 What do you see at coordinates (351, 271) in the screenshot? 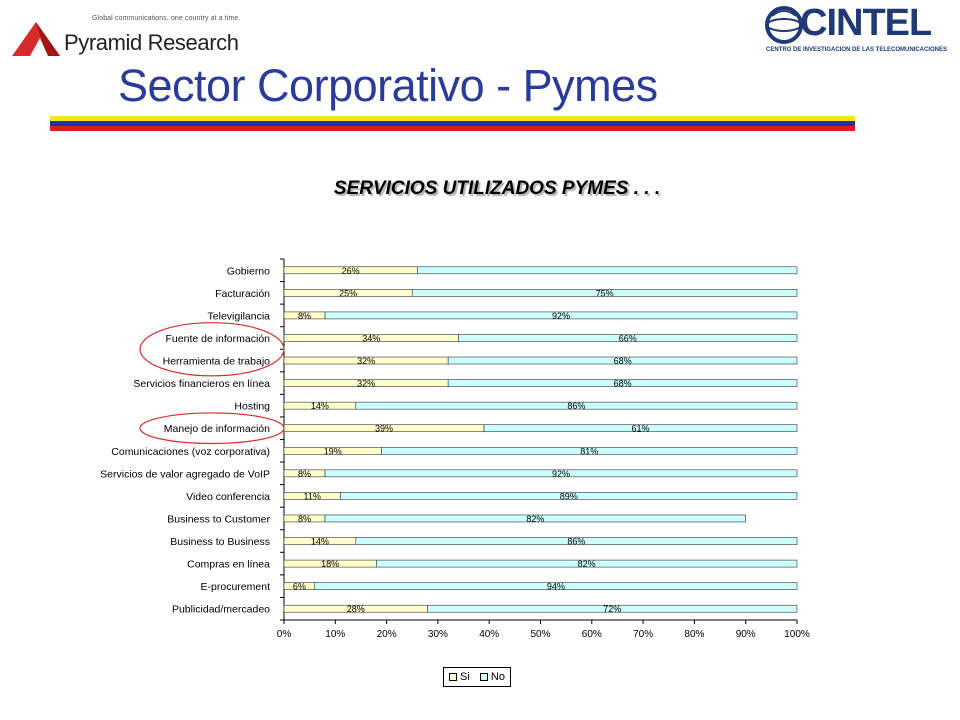
I see `data-label-si: 26%` at bounding box center [351, 271].